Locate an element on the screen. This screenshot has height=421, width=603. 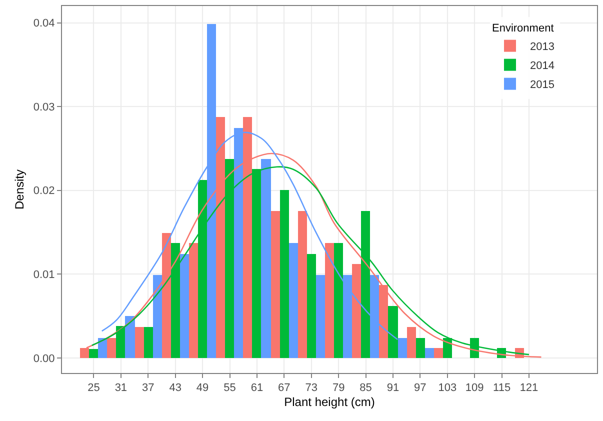
x-tick-label: 67 is located at coordinates (284, 388).